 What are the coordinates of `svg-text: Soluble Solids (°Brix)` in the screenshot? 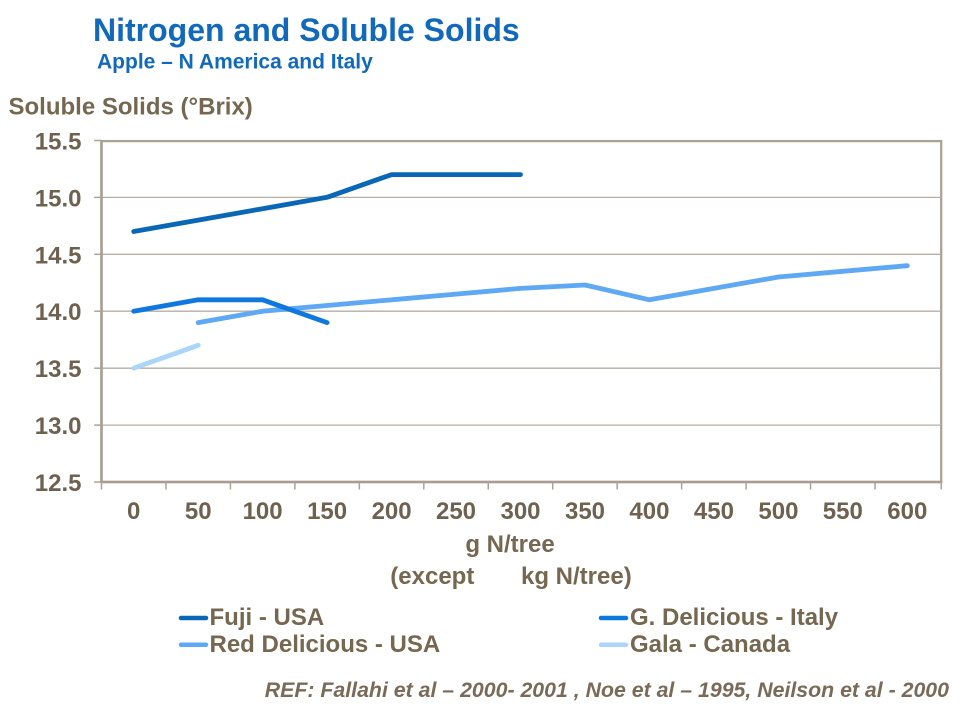 It's located at (131, 107).